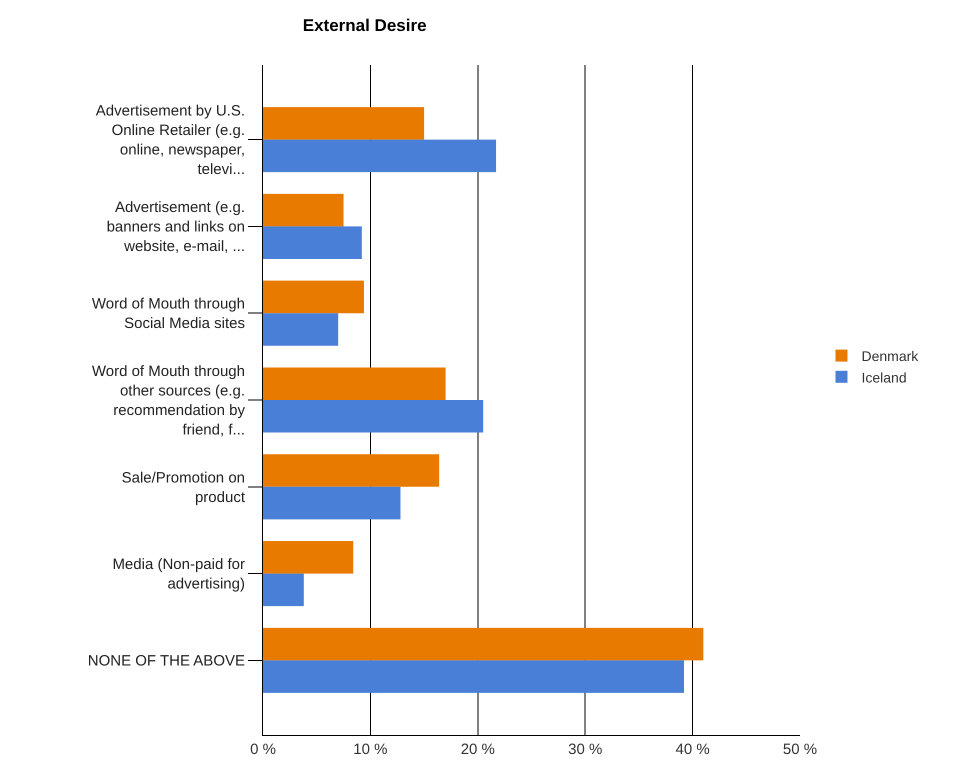 This screenshot has width=975, height=767. What do you see at coordinates (179, 574) in the screenshot?
I see `y-tick-label: Media (Non-paid for advertising)` at bounding box center [179, 574].